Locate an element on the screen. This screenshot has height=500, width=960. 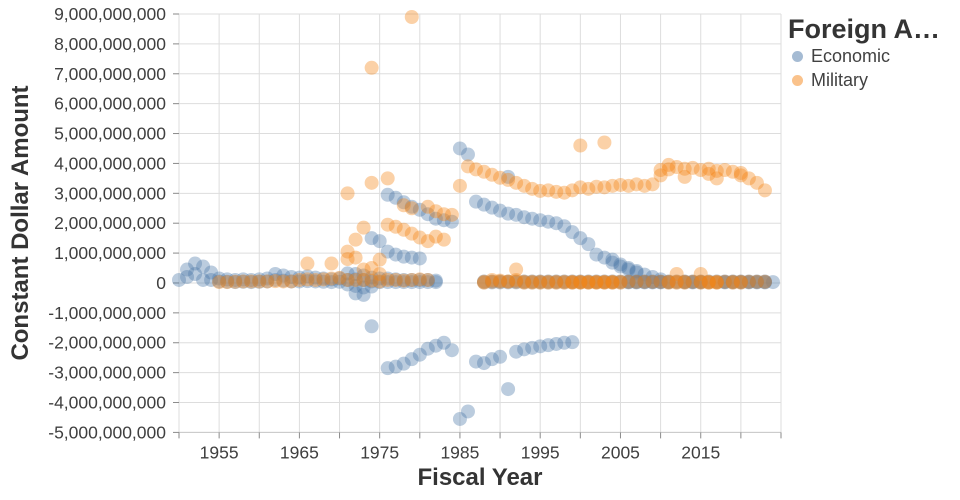
y-tick-label: 1,000,000,000 is located at coordinates (110, 253).